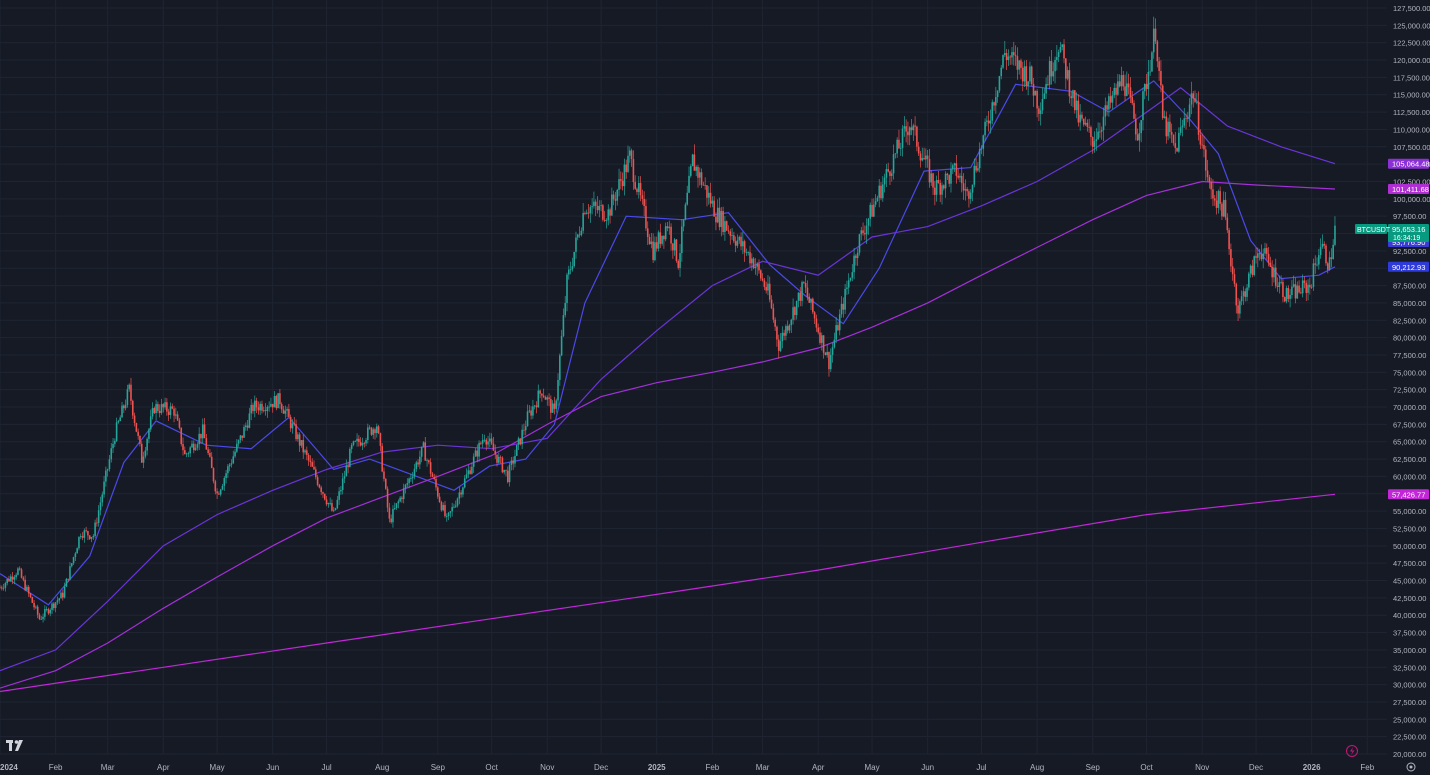  Describe the element at coordinates (1381, 758) in the screenshot. I see `icon-layer` at that location.